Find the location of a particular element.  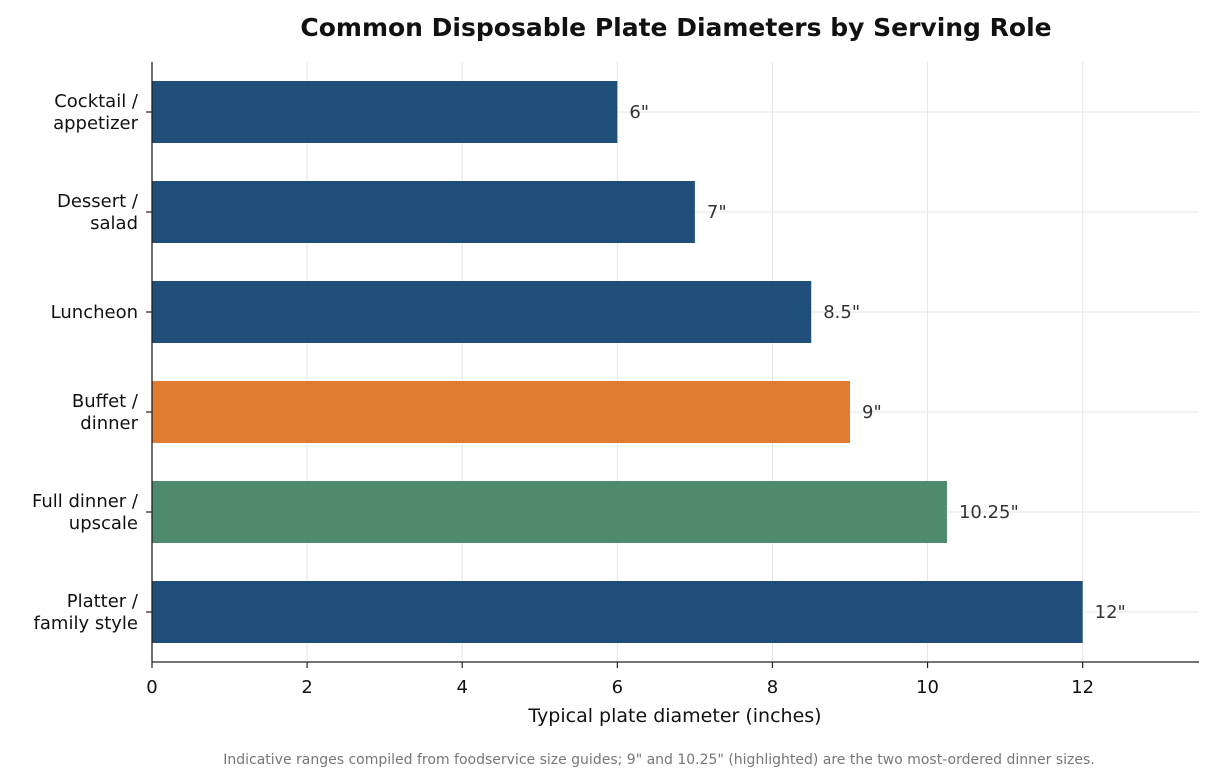

y-tick-label-line: Buffet / is located at coordinates (105, 401).